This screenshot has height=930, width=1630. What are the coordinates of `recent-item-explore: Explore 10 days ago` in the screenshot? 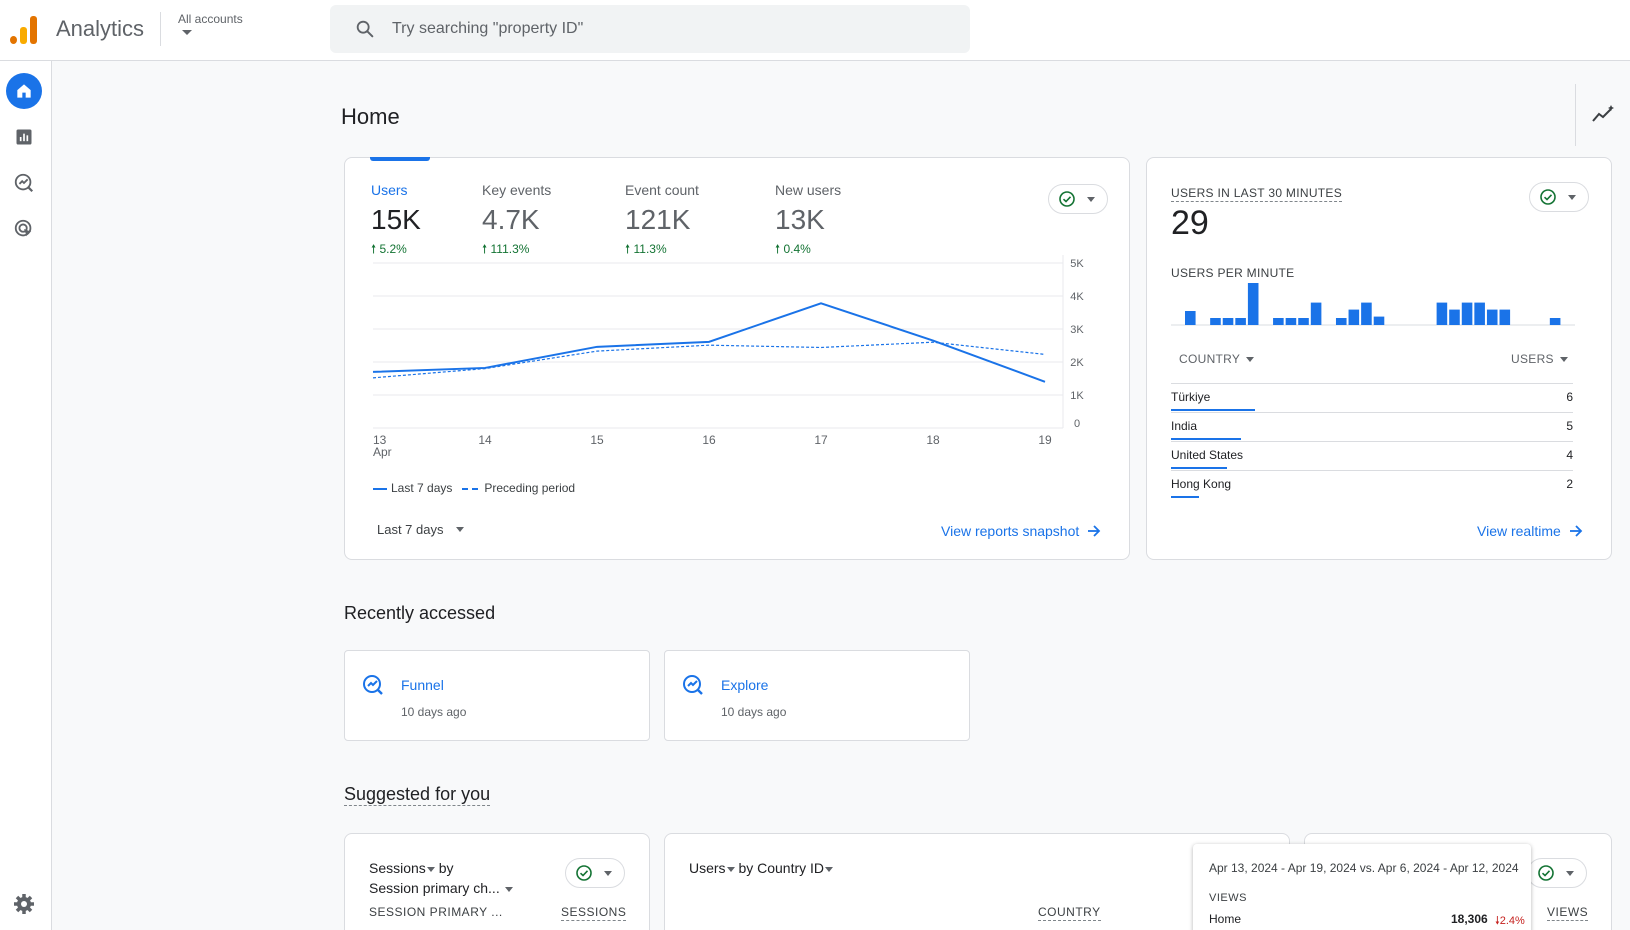 It's located at (817, 695).